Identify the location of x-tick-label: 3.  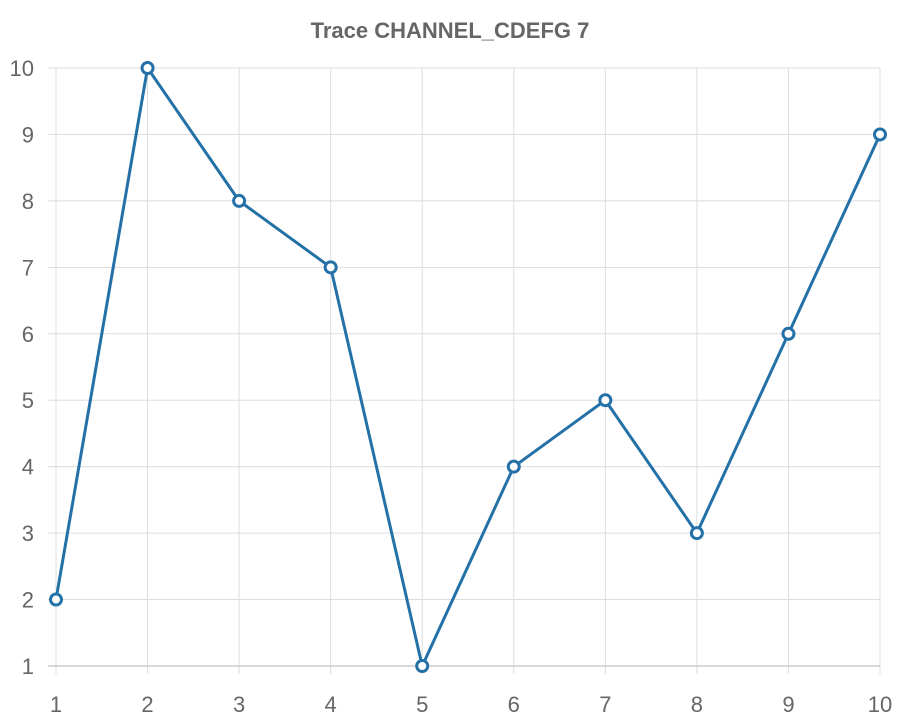
(239, 704).